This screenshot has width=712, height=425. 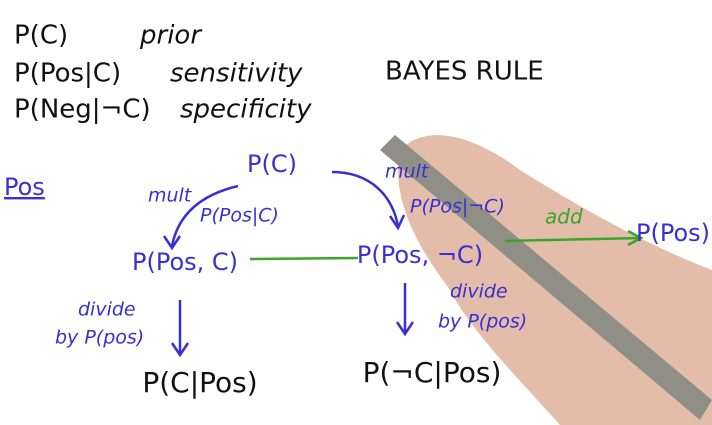 I want to click on connector, so click(x=304, y=258).